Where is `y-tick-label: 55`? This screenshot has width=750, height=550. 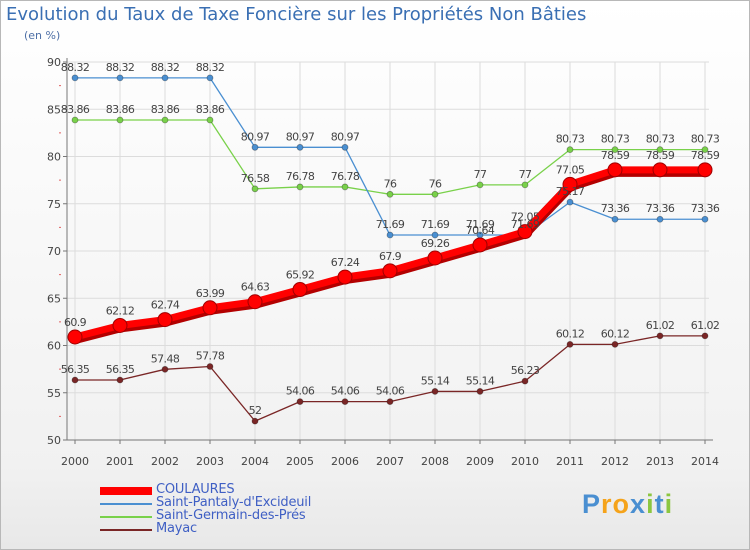 y-tick-label: 55 is located at coordinates (54, 393).